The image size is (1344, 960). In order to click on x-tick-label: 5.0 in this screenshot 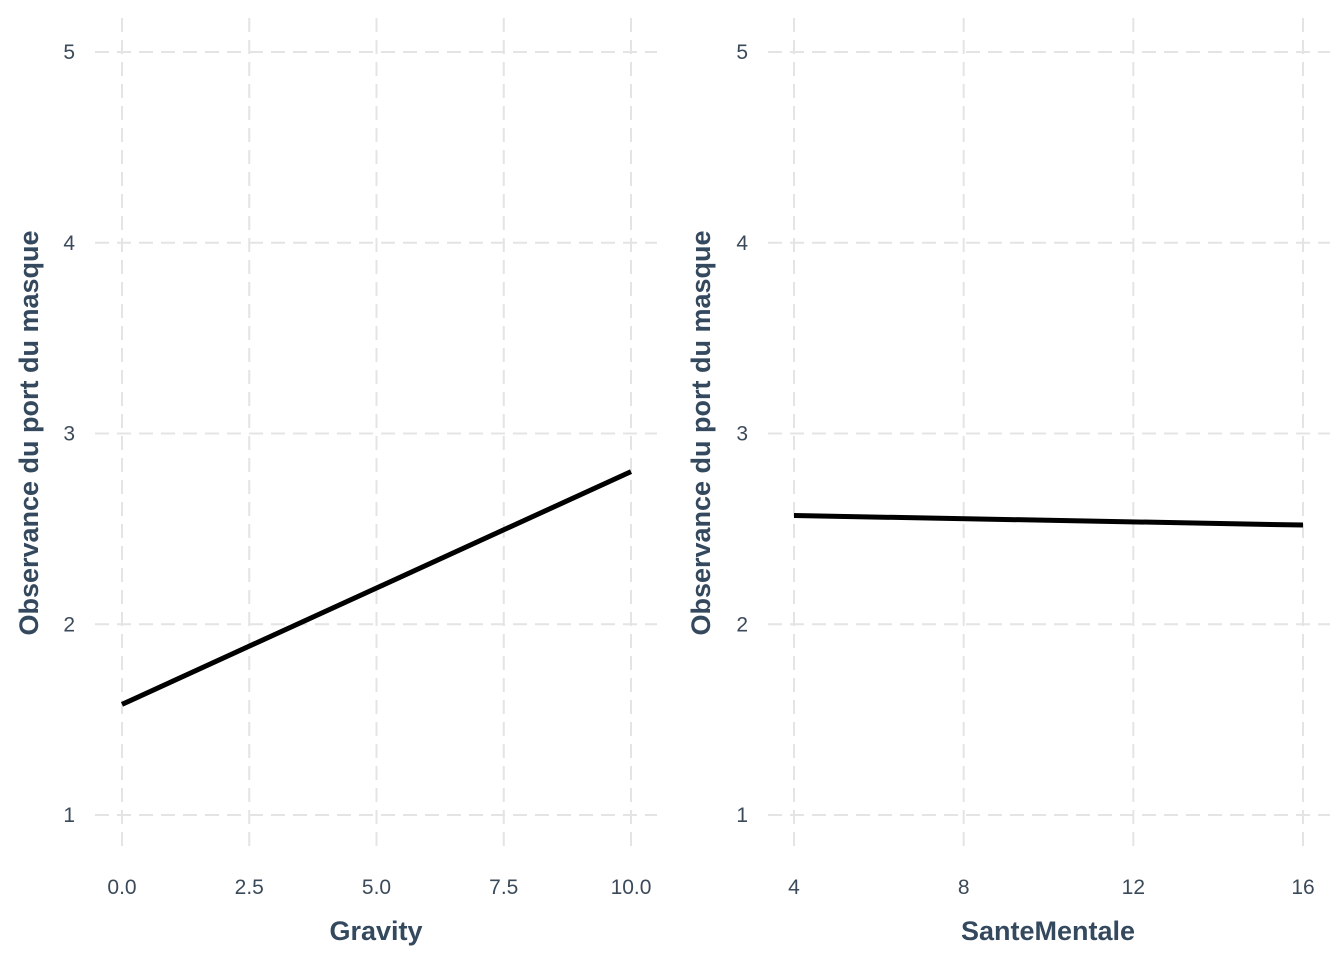, I will do `click(376, 887)`.